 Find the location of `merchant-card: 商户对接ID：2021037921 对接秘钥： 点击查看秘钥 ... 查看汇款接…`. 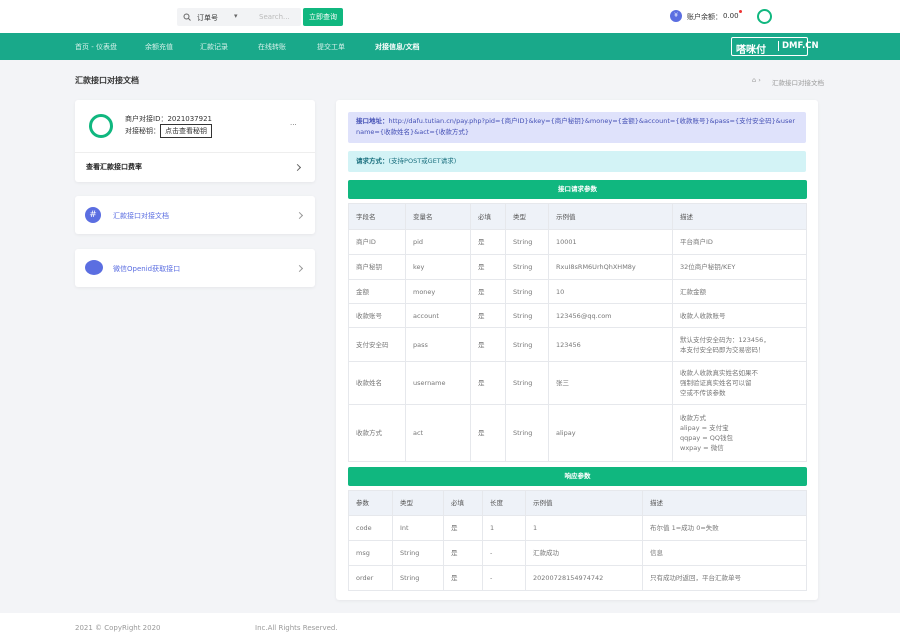

merchant-card: 商户对接ID：2021037921 对接秘钥： 点击查看秘钥 ... 查看汇款接… is located at coordinates (195, 141).